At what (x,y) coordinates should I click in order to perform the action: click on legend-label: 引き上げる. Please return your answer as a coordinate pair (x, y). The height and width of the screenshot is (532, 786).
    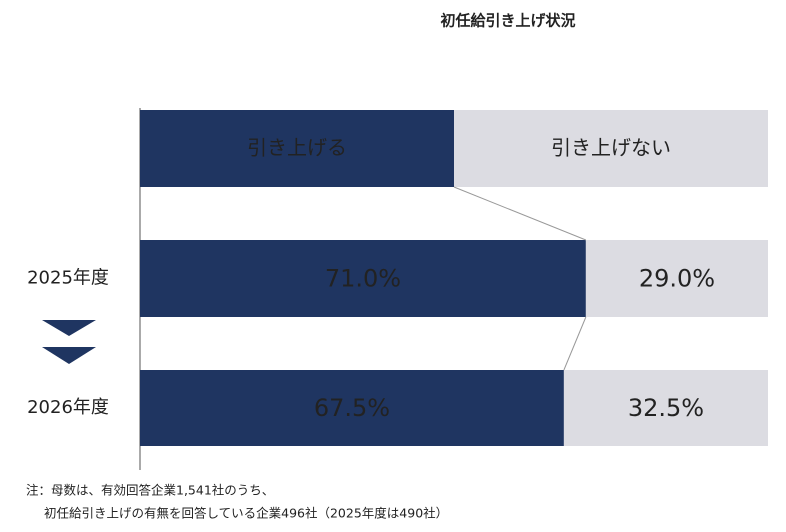
    Looking at the image, I should click on (297, 148).